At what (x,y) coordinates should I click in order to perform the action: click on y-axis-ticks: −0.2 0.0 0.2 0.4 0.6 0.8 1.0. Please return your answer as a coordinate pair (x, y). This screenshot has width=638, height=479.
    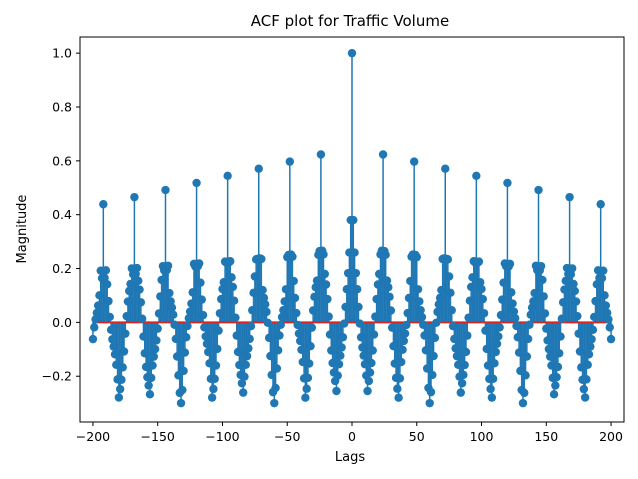
    Looking at the image, I should click on (61, 215).